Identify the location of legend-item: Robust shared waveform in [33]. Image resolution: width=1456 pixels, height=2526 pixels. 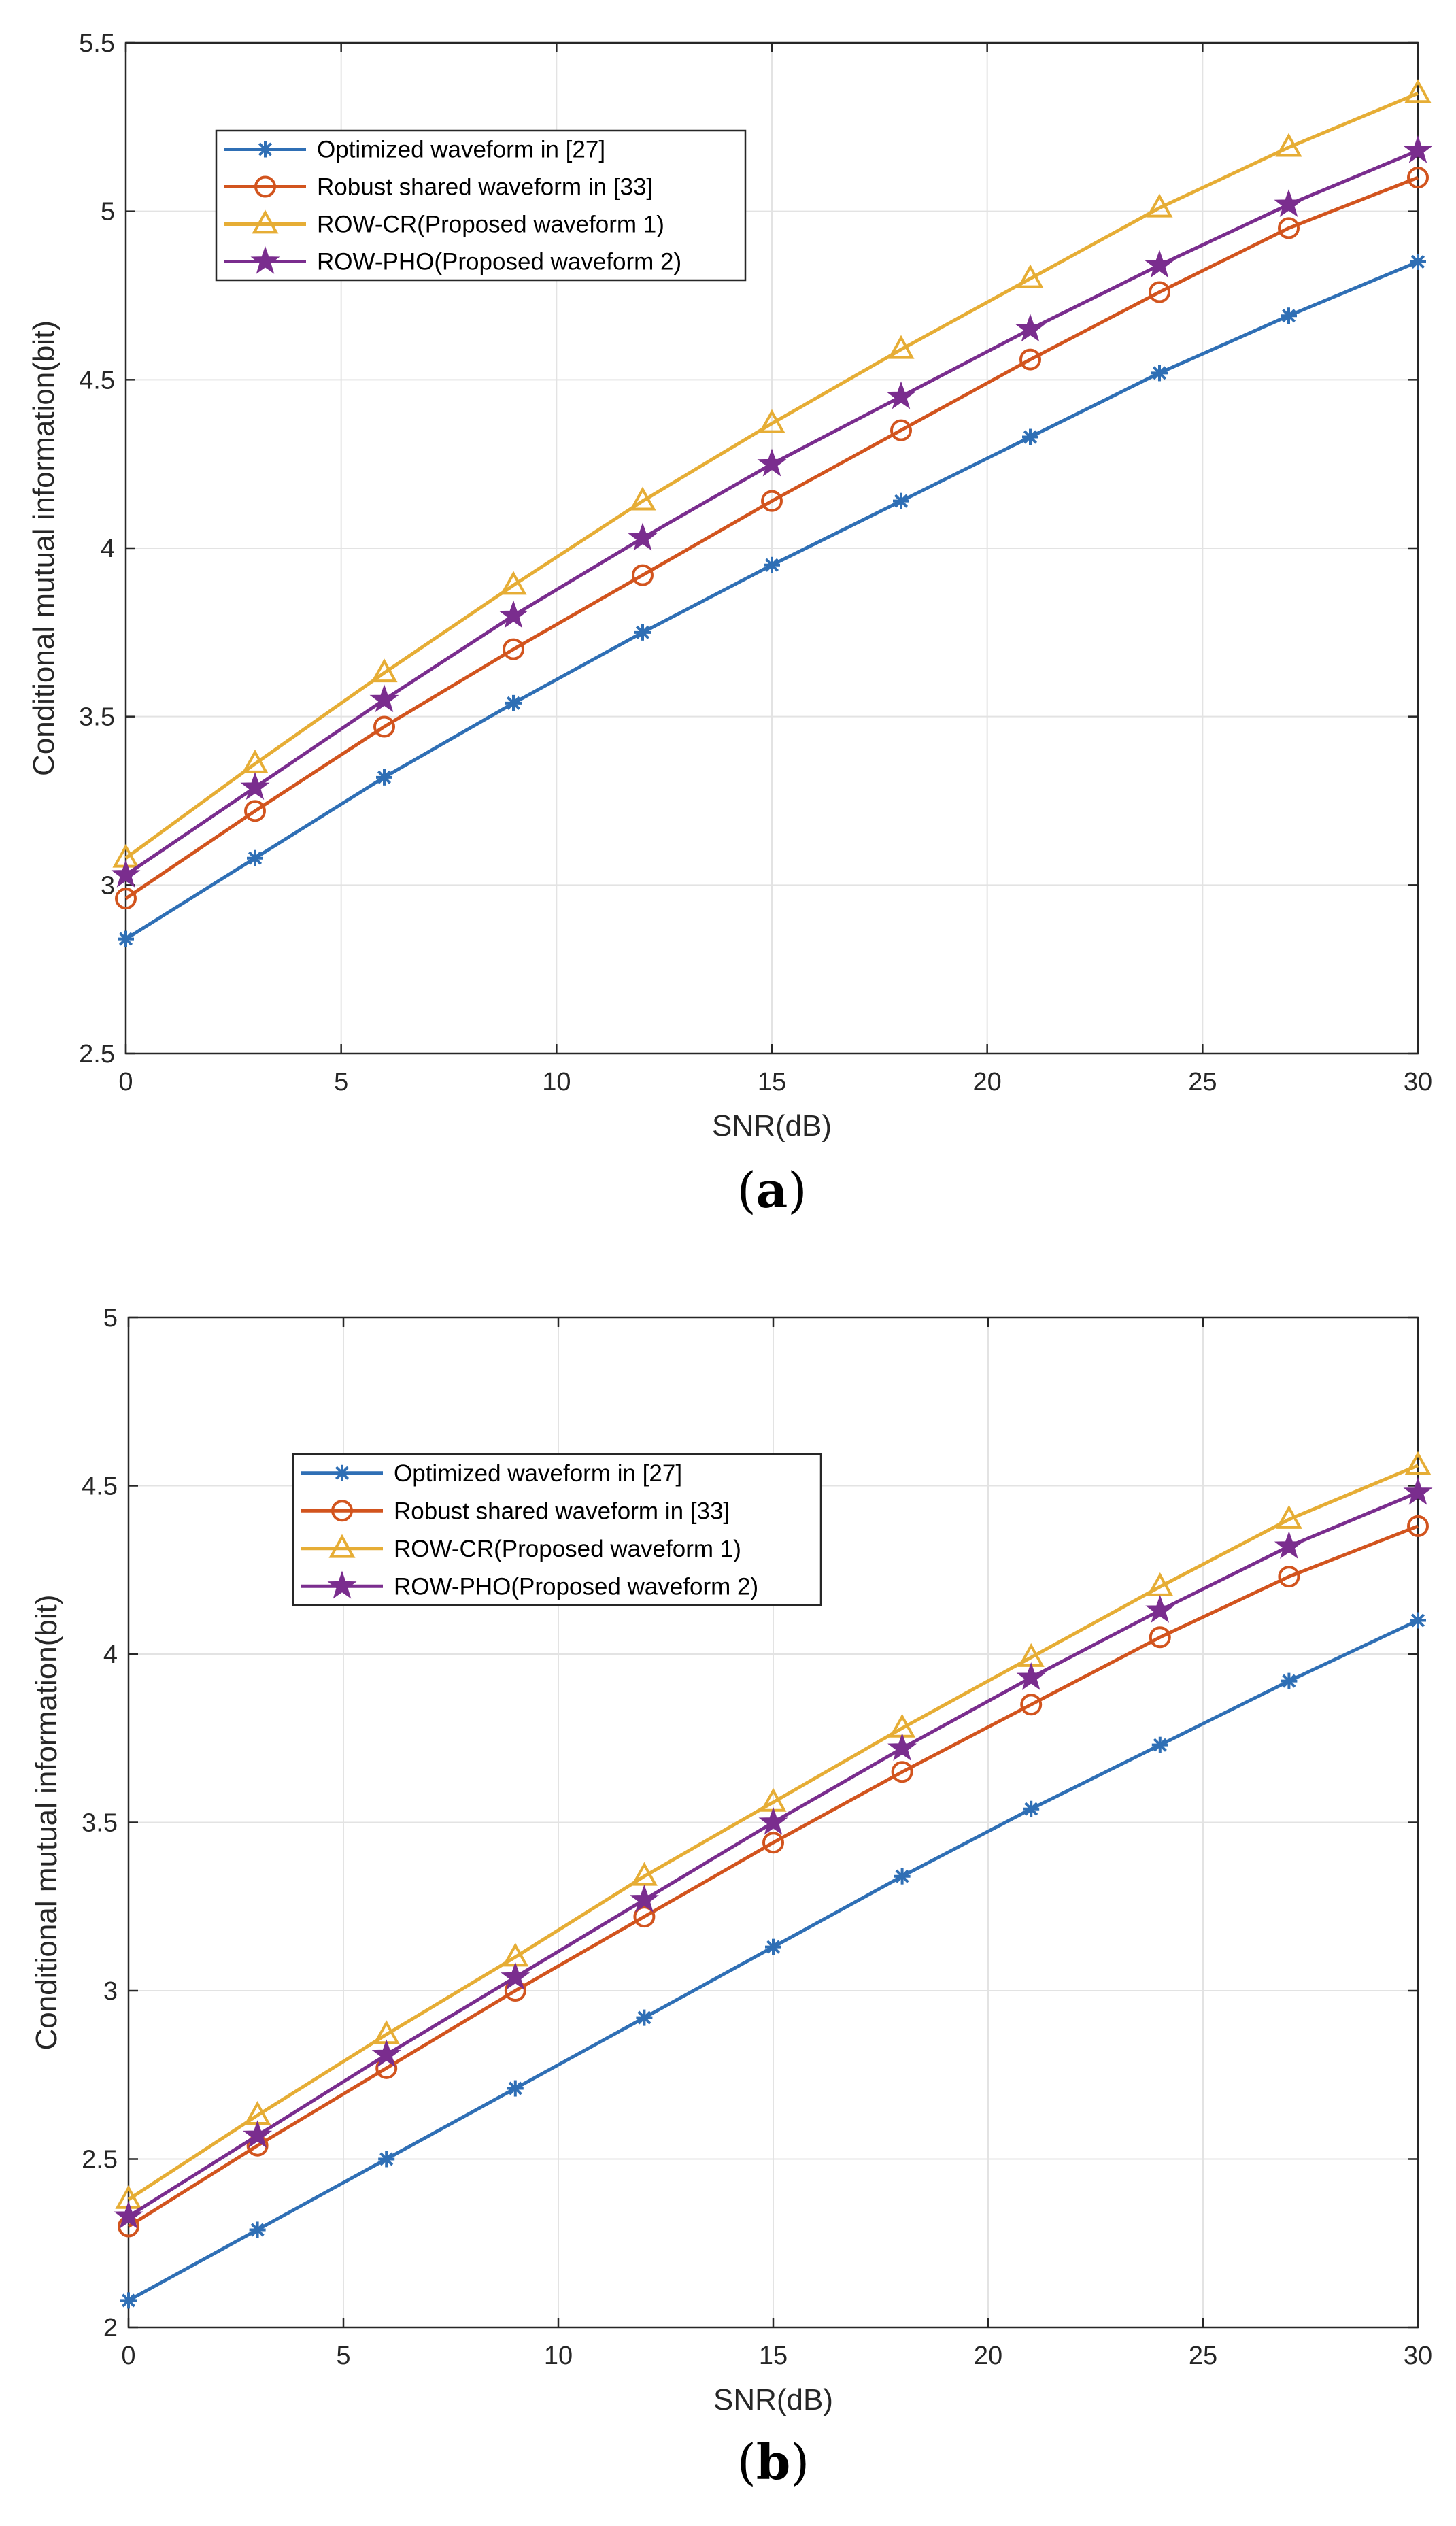
(438, 187).